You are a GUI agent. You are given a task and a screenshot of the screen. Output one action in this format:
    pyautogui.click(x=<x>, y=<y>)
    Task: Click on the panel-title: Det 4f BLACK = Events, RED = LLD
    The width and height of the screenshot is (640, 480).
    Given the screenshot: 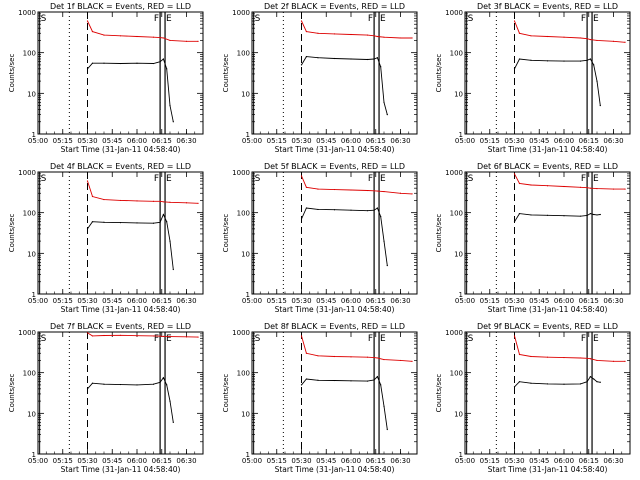 What is the action you would take?
    pyautogui.click(x=120, y=166)
    